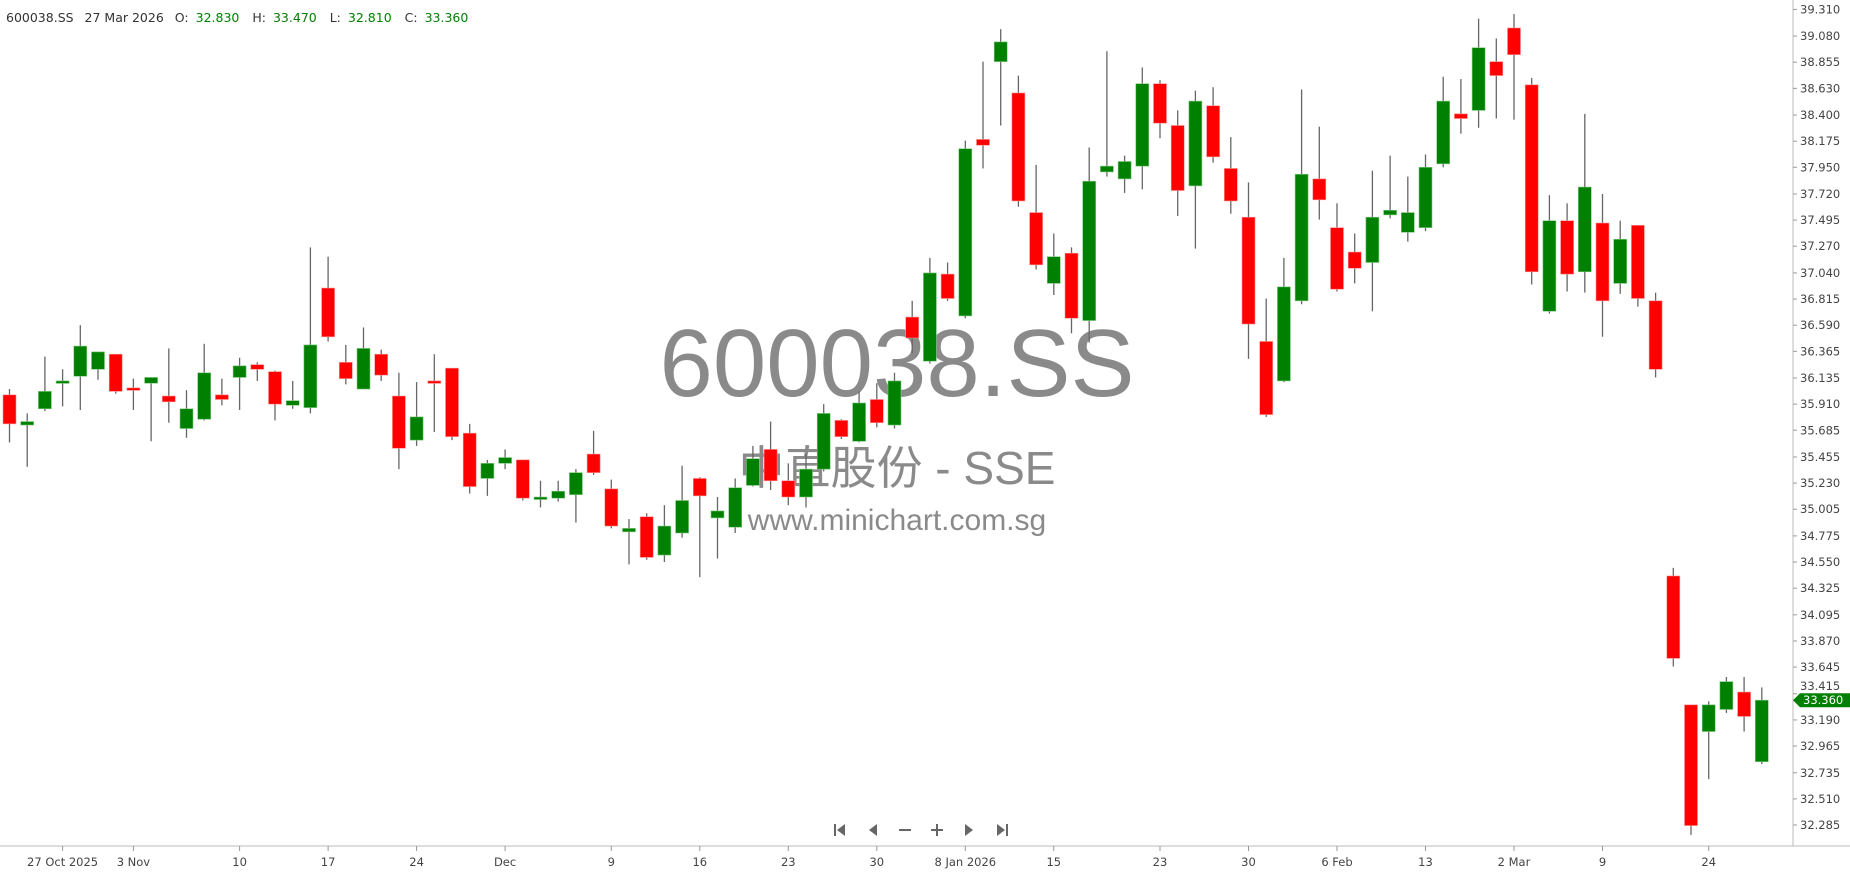 The width and height of the screenshot is (1850, 874). What do you see at coordinates (1821, 700) in the screenshot?
I see `last-price-arrow` at bounding box center [1821, 700].